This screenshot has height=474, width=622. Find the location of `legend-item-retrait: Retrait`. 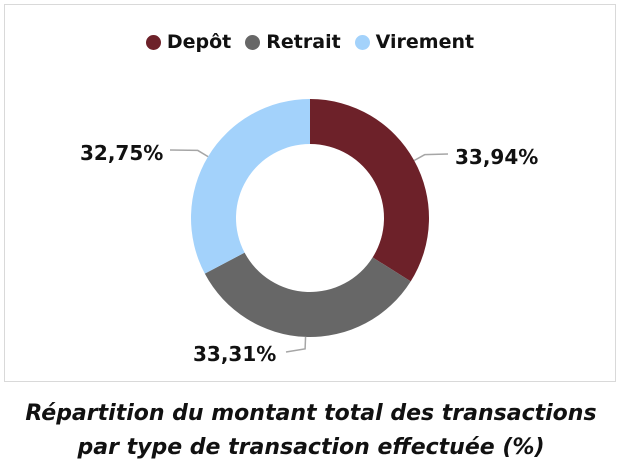

legend-item-retrait: Retrait is located at coordinates (293, 42).